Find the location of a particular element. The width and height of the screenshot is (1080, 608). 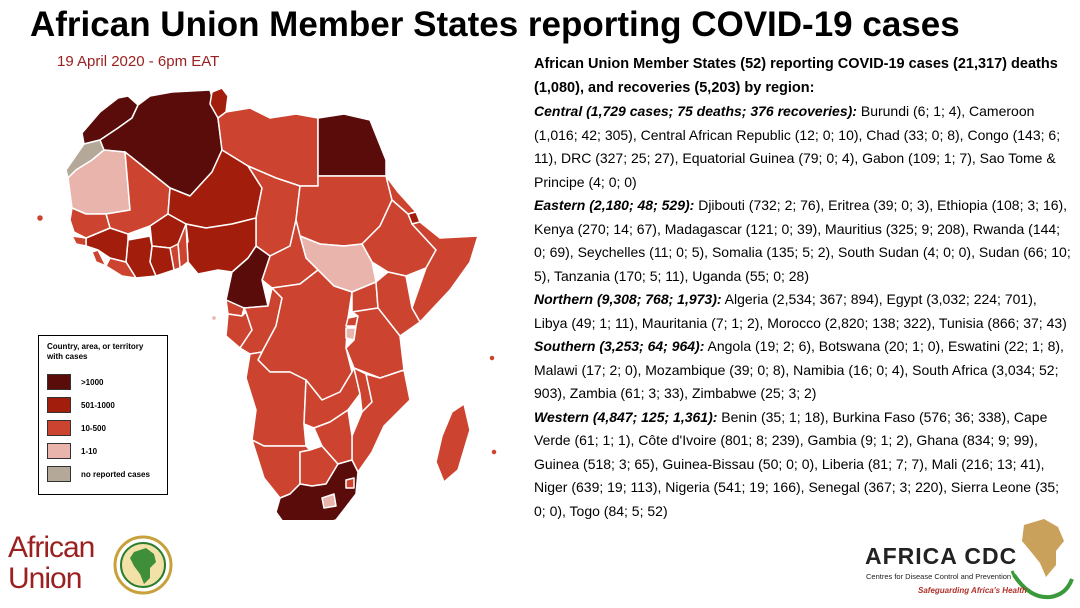

legend-item: 501-1000 is located at coordinates (103, 405).